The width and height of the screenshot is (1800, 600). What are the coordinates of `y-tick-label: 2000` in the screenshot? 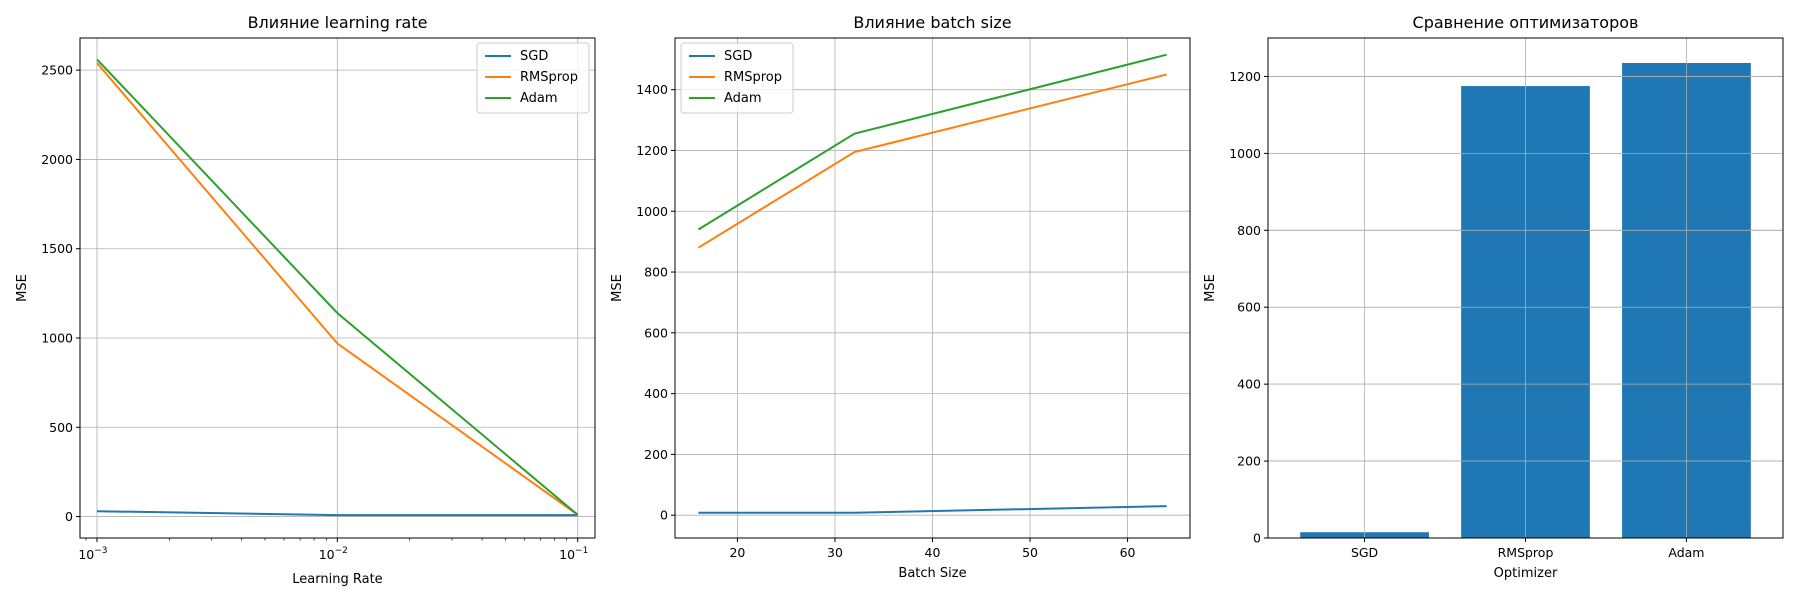 It's located at (57, 159).